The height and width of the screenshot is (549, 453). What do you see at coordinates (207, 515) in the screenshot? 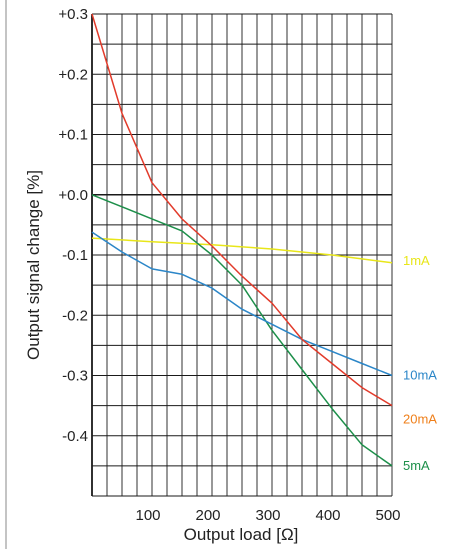
I see `x-tick-label: 200` at bounding box center [207, 515].